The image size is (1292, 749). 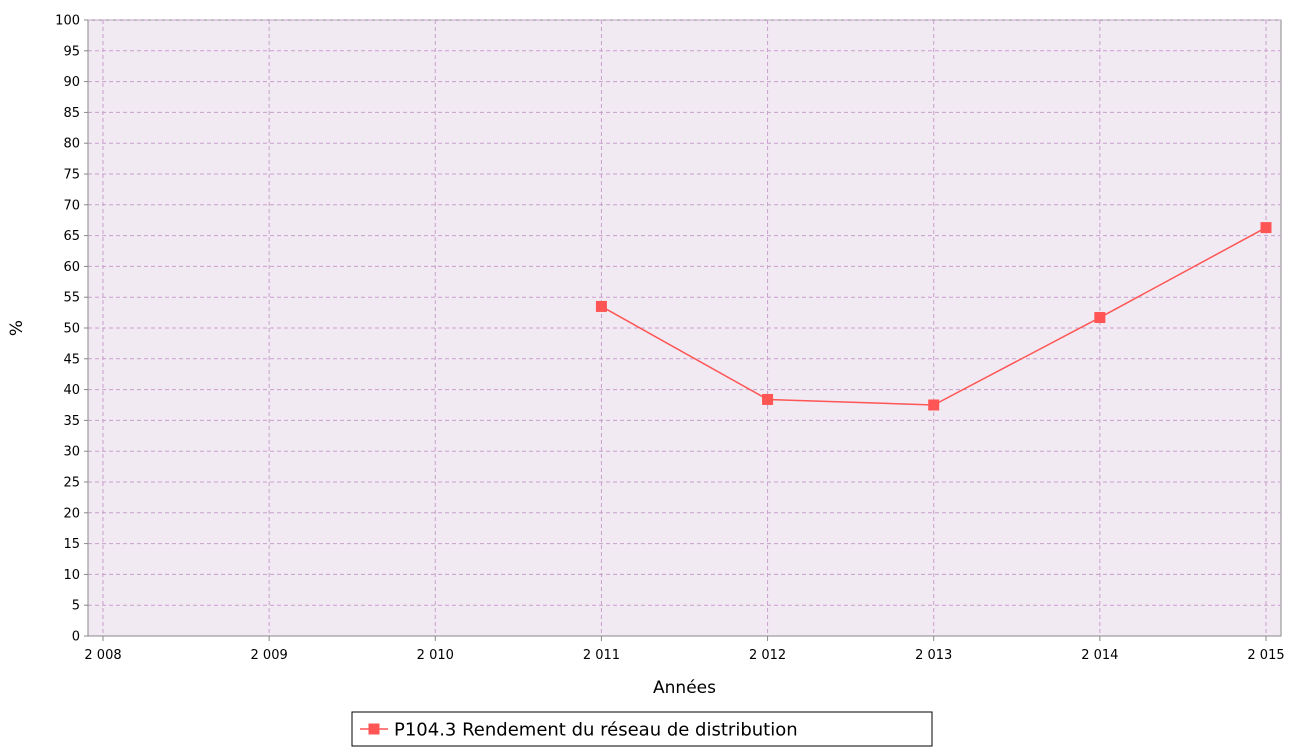 I want to click on legend-box, so click(x=642, y=729).